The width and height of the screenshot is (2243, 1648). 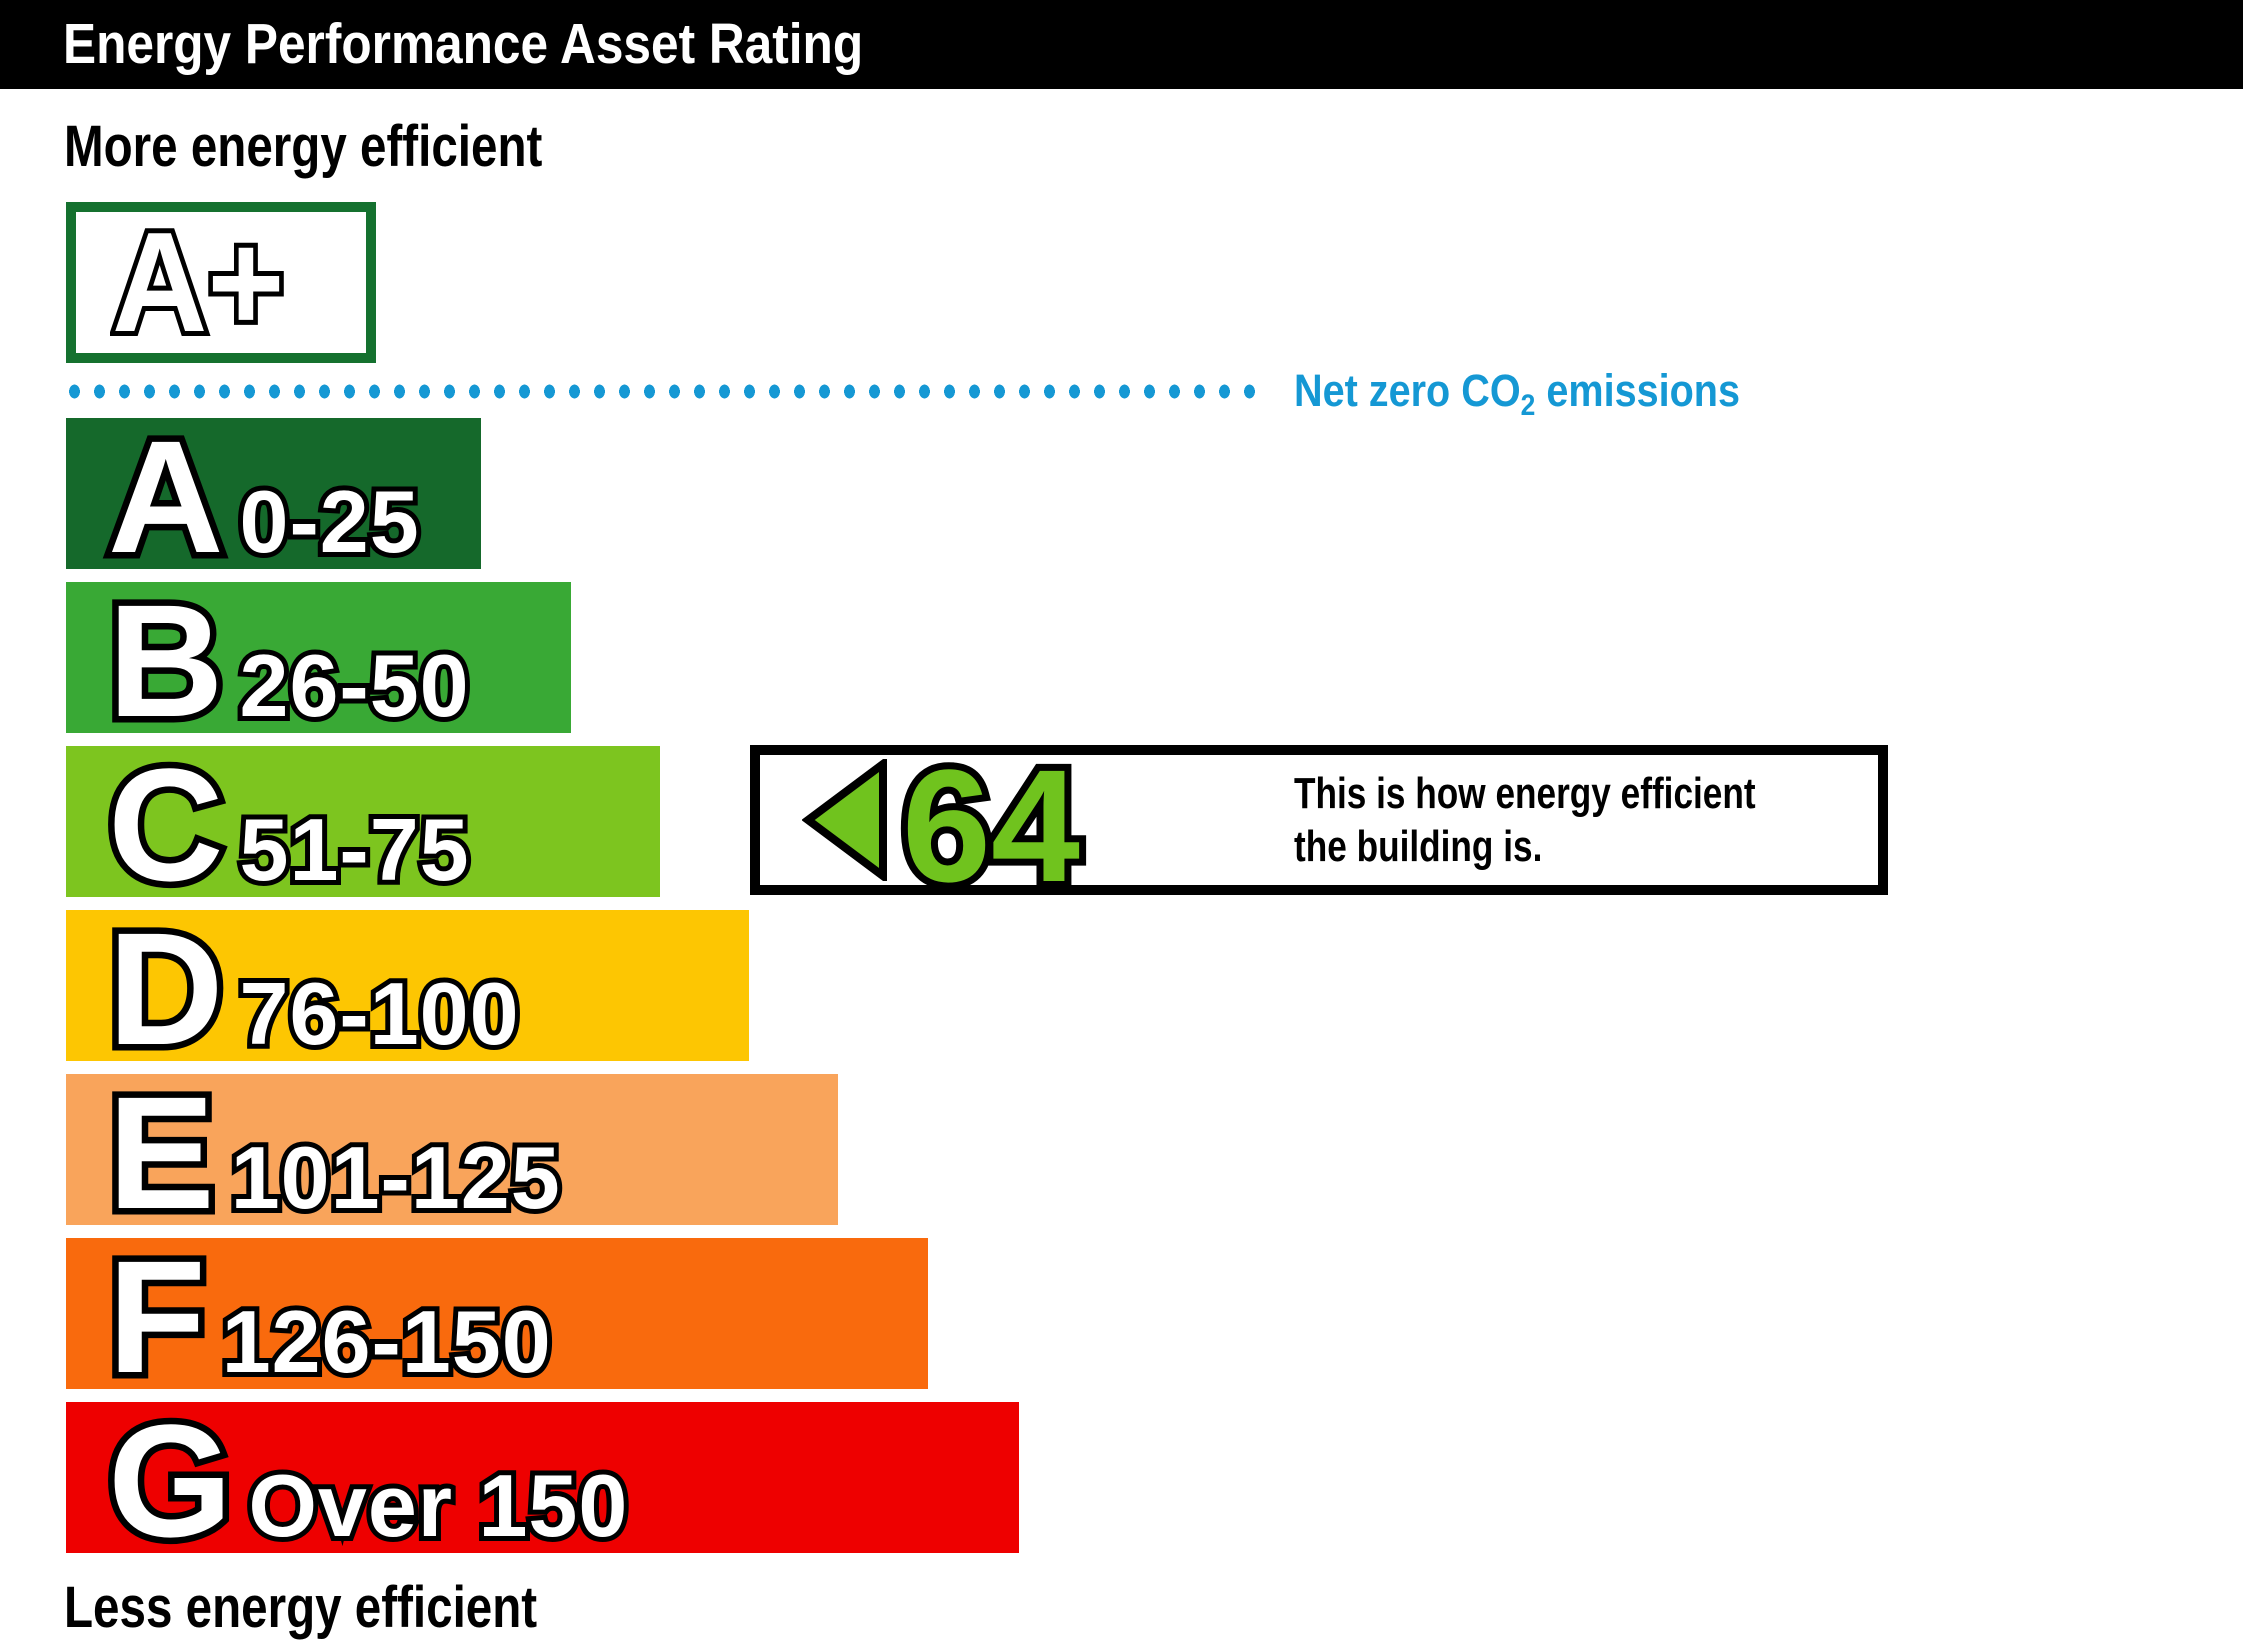 I want to click on band-row-b: B 26-50, so click(x=318, y=661).